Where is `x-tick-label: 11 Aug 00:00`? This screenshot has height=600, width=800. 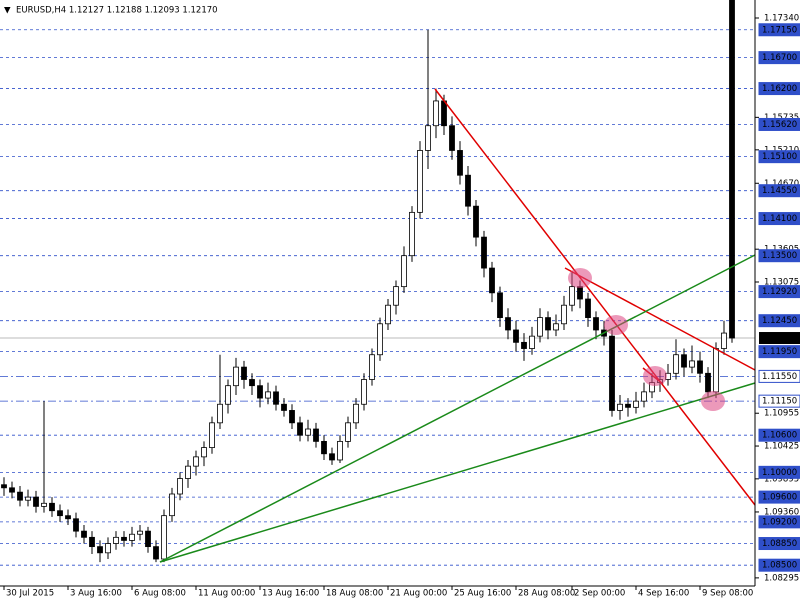 x-tick-label: 11 Aug 00:00 is located at coordinates (226, 594).